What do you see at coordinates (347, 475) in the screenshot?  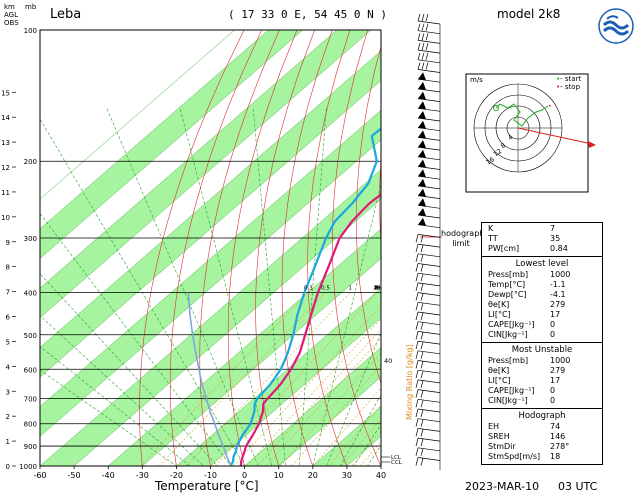 I see `x-tick-label: 30` at bounding box center [347, 475].